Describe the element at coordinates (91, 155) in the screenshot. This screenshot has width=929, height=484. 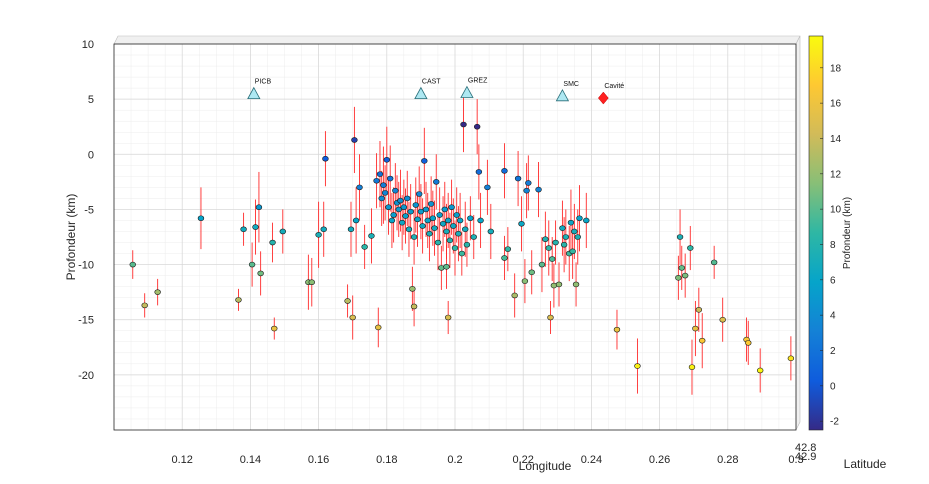
I see `y-tick-label: 0` at that location.